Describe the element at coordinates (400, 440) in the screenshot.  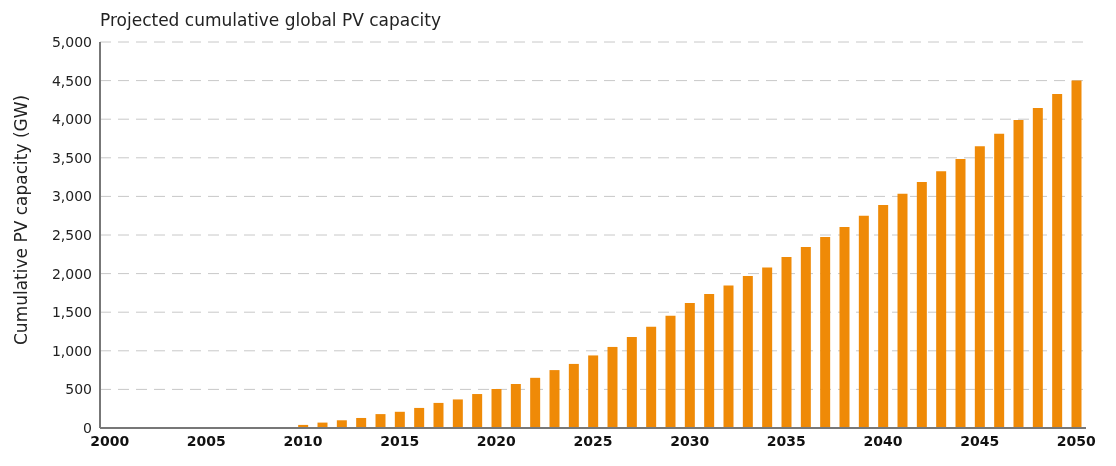
I see `x-tick-label: 2015` at that location.